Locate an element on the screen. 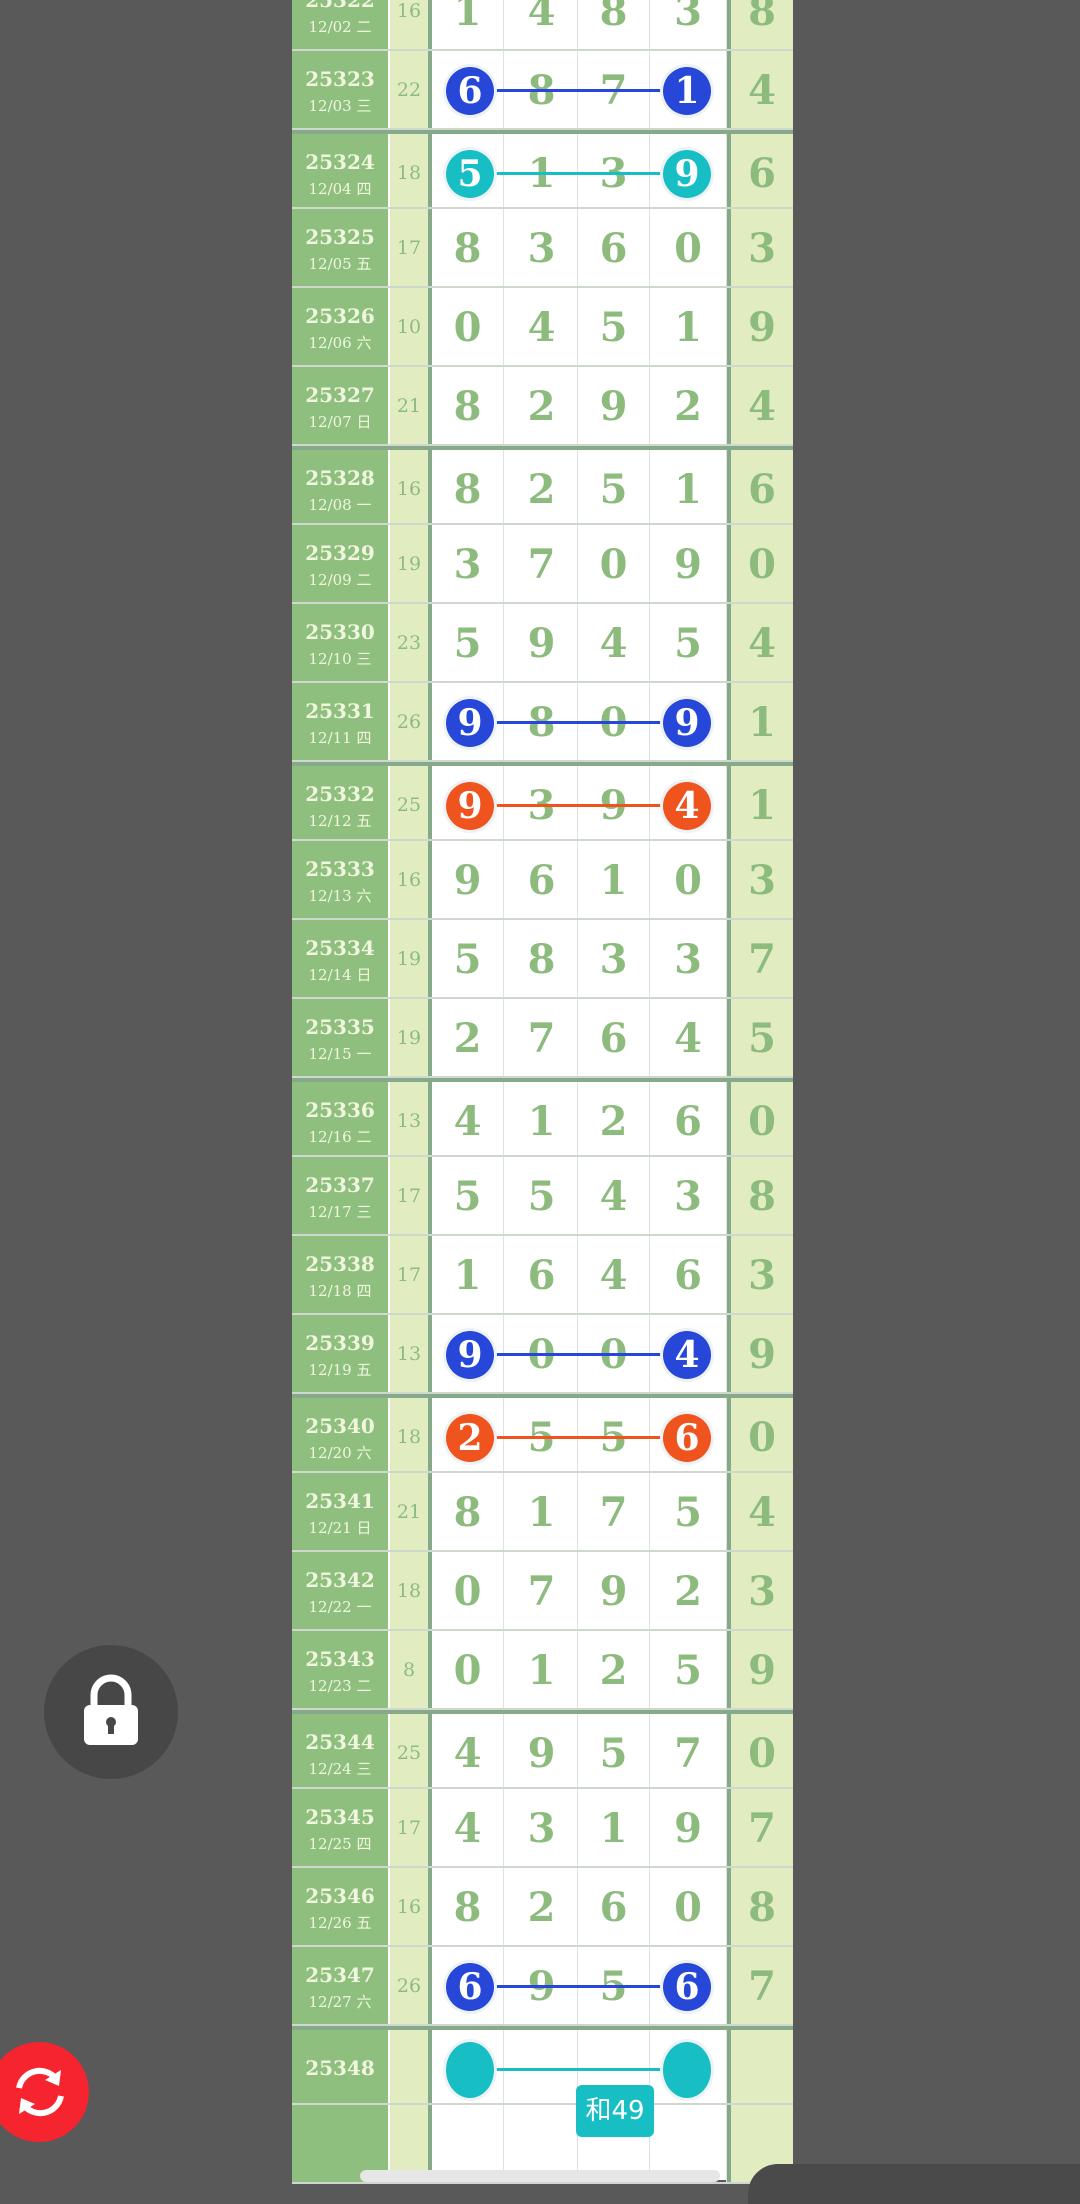 The width and height of the screenshot is (1080, 2204). row-header: 25344 12/24 三 is located at coordinates (340, 1750).